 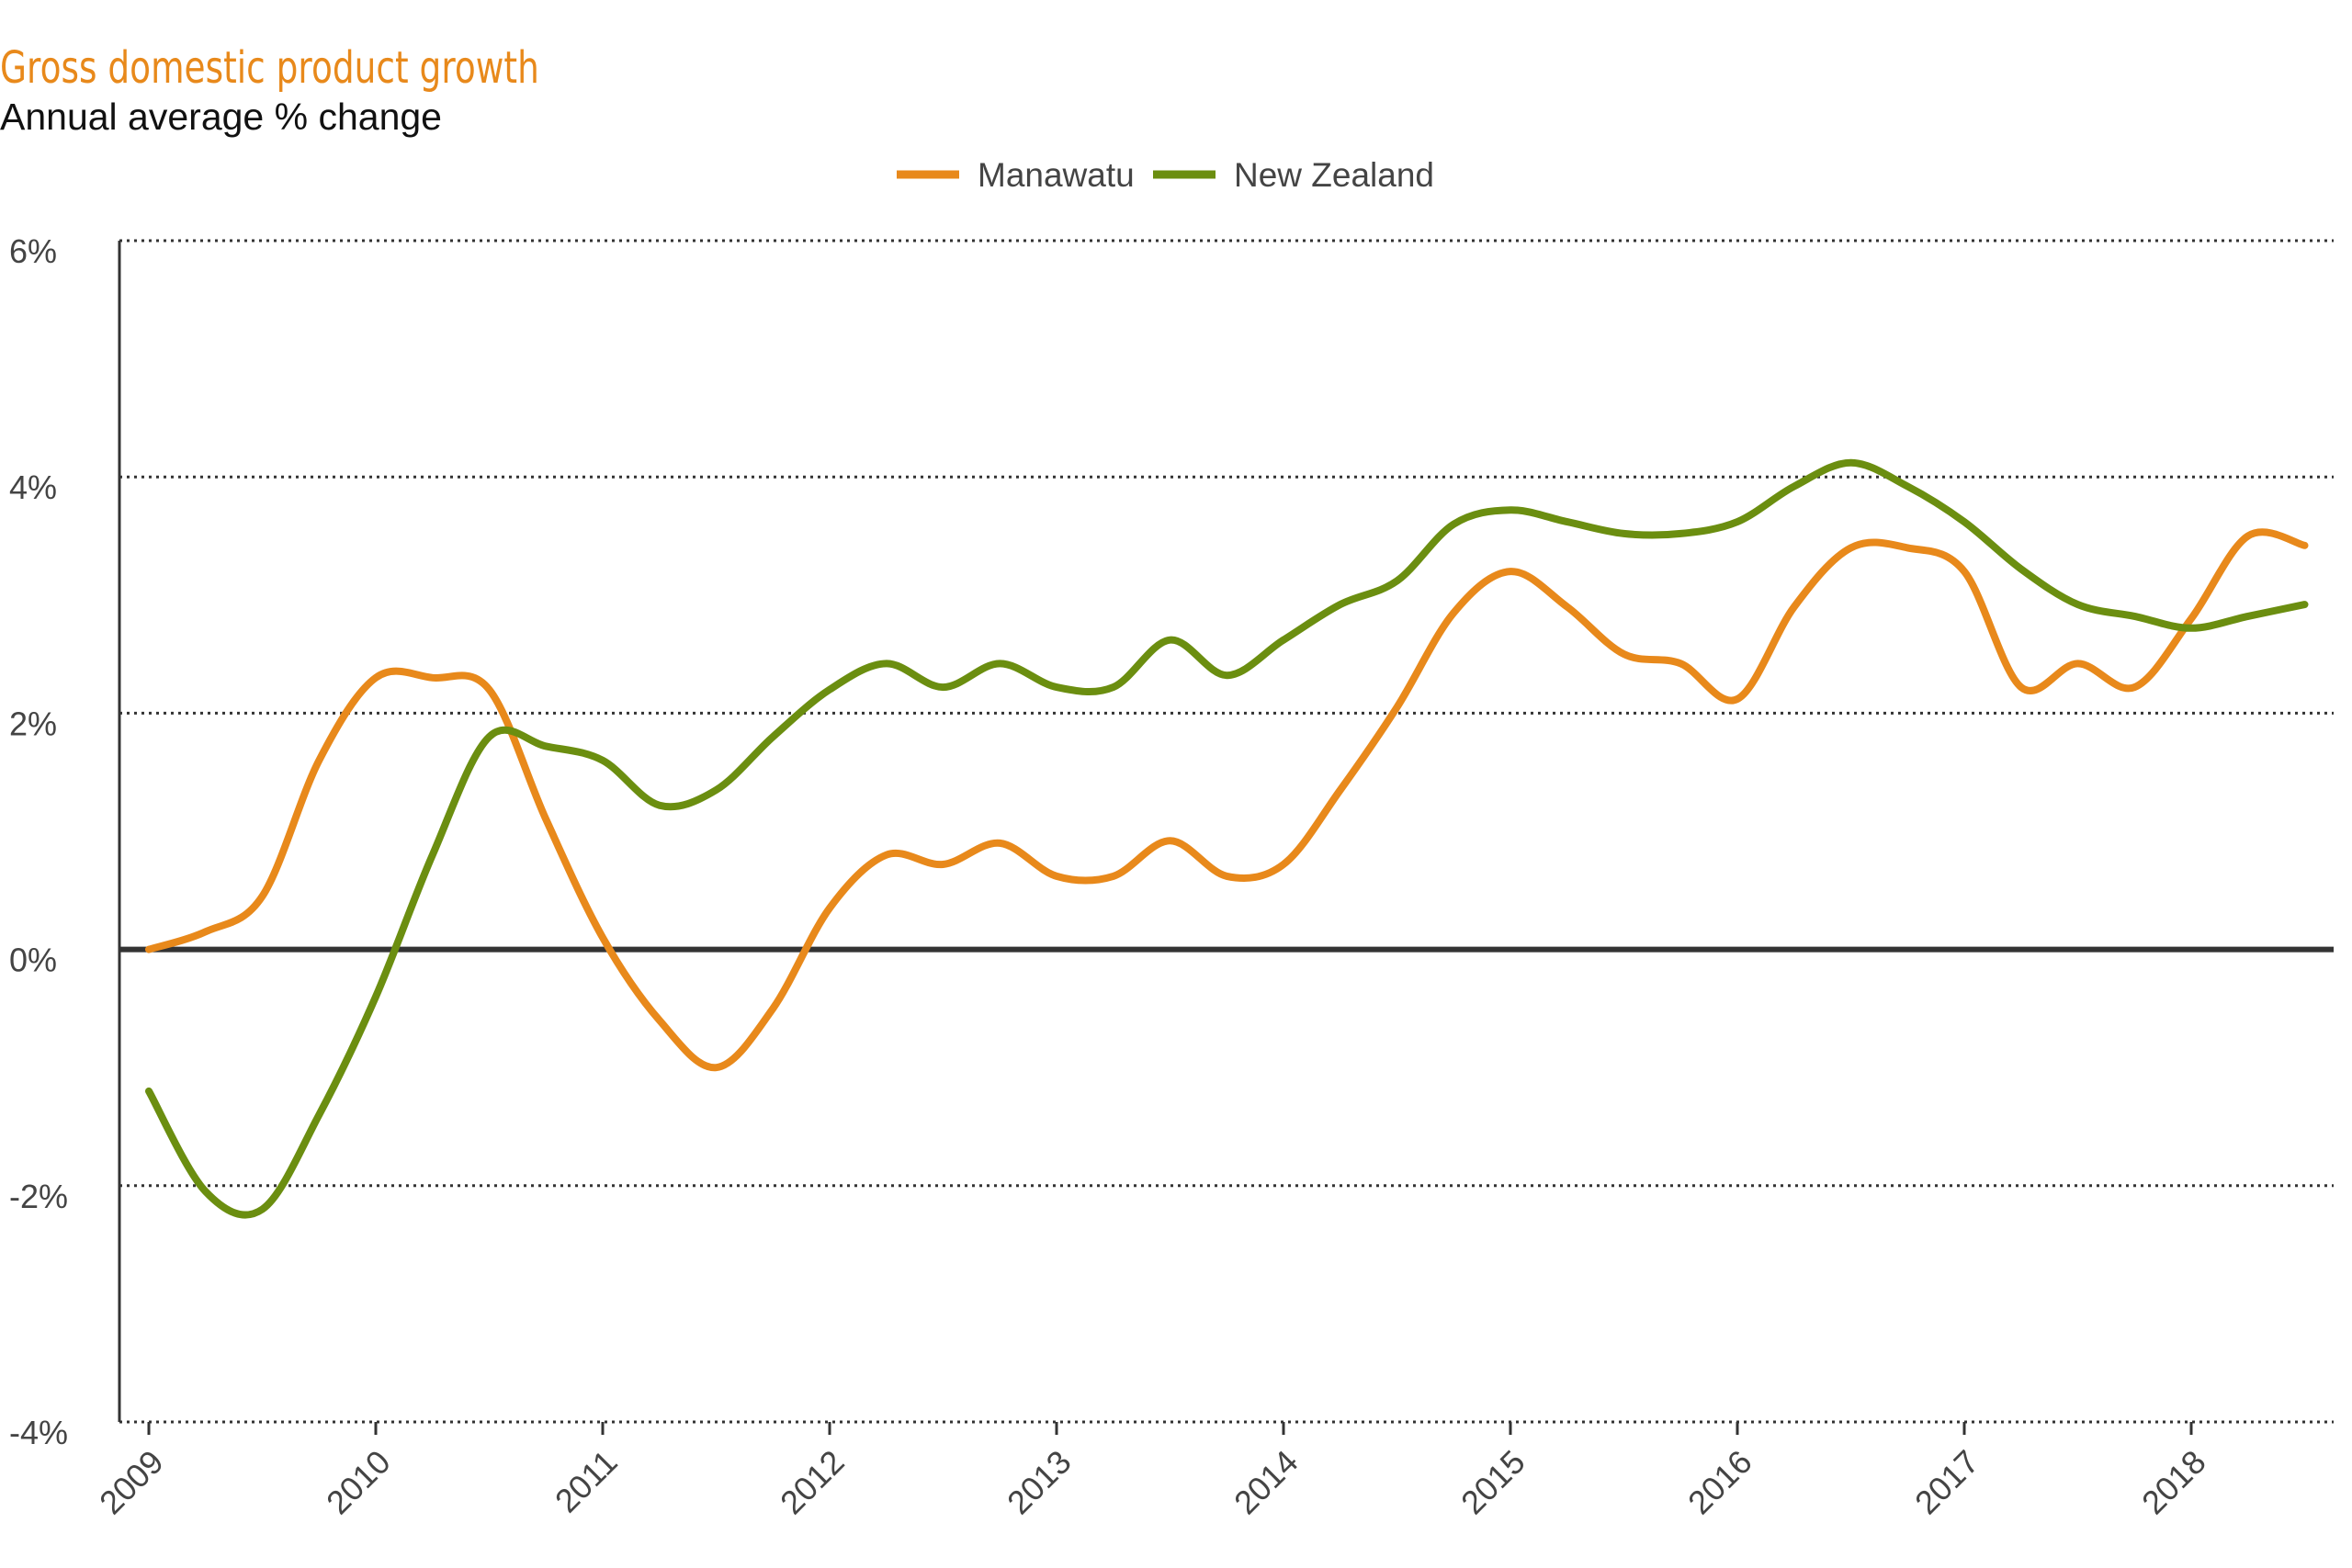 What do you see at coordinates (131, 1482) in the screenshot?
I see `x-tick-label: 2009` at bounding box center [131, 1482].